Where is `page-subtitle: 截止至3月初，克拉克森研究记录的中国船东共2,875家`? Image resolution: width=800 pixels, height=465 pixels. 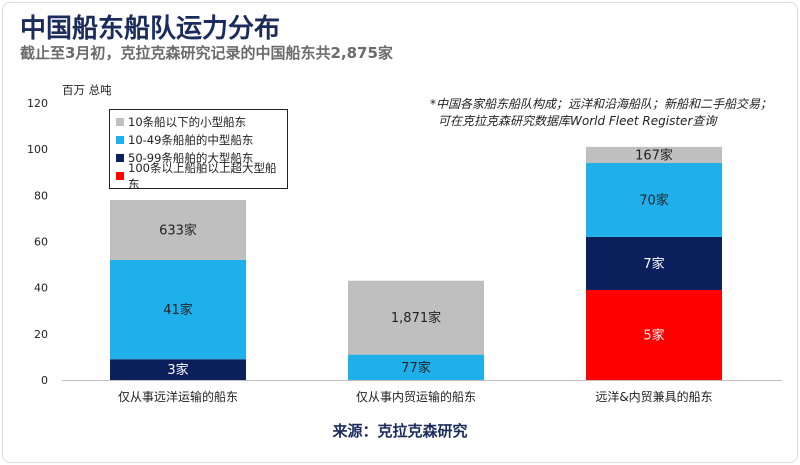 page-subtitle: 截止至3月初，克拉克森研究记录的中国船东共2,875家 is located at coordinates (206, 53).